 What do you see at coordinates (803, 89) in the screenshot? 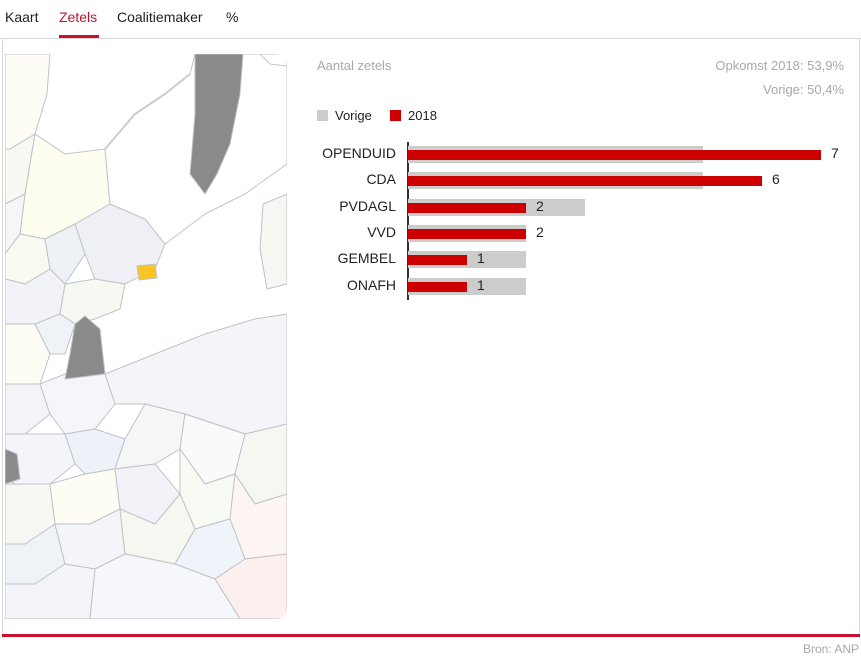
I see `previous-turnout-label: Vorige: 50,4%` at bounding box center [803, 89].